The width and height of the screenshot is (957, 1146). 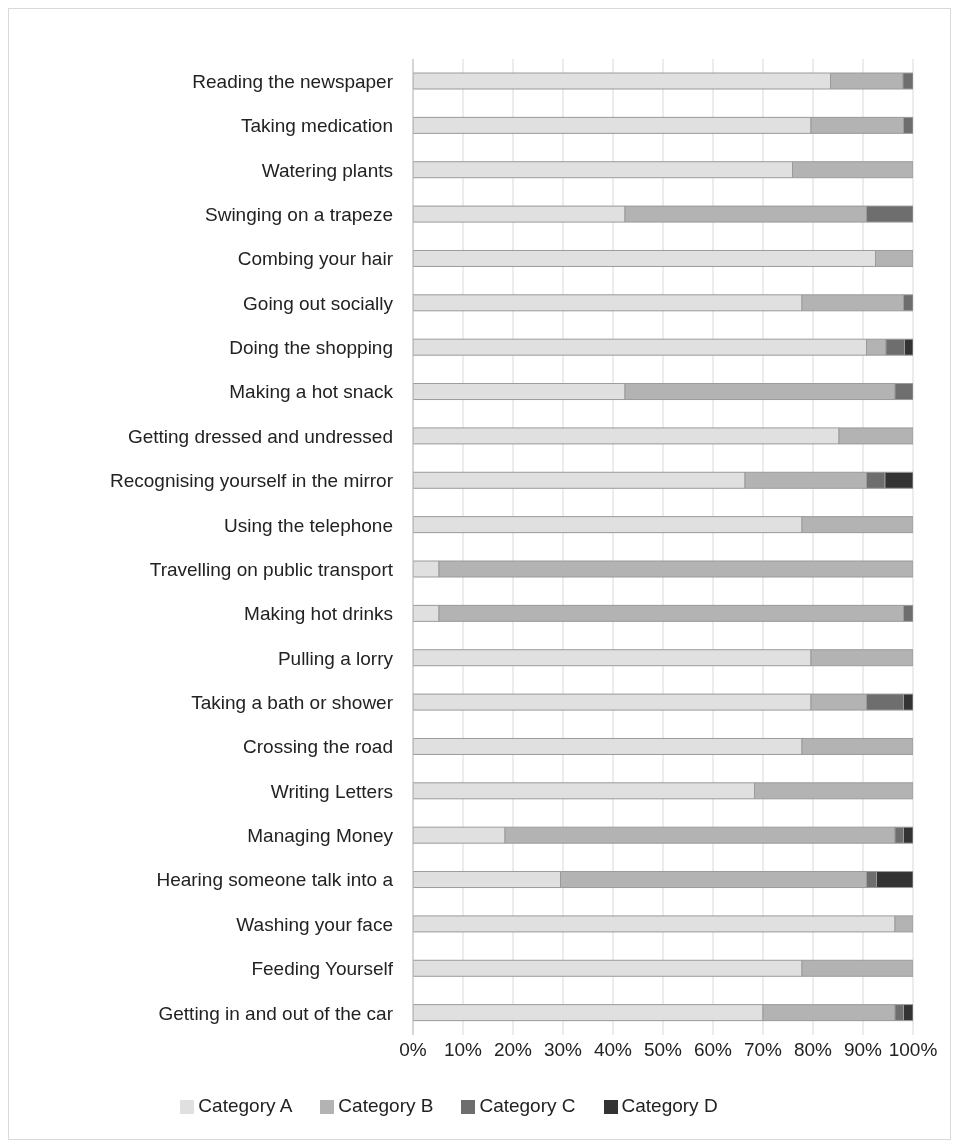 I want to click on legend-label: Category C, so click(x=527, y=1105).